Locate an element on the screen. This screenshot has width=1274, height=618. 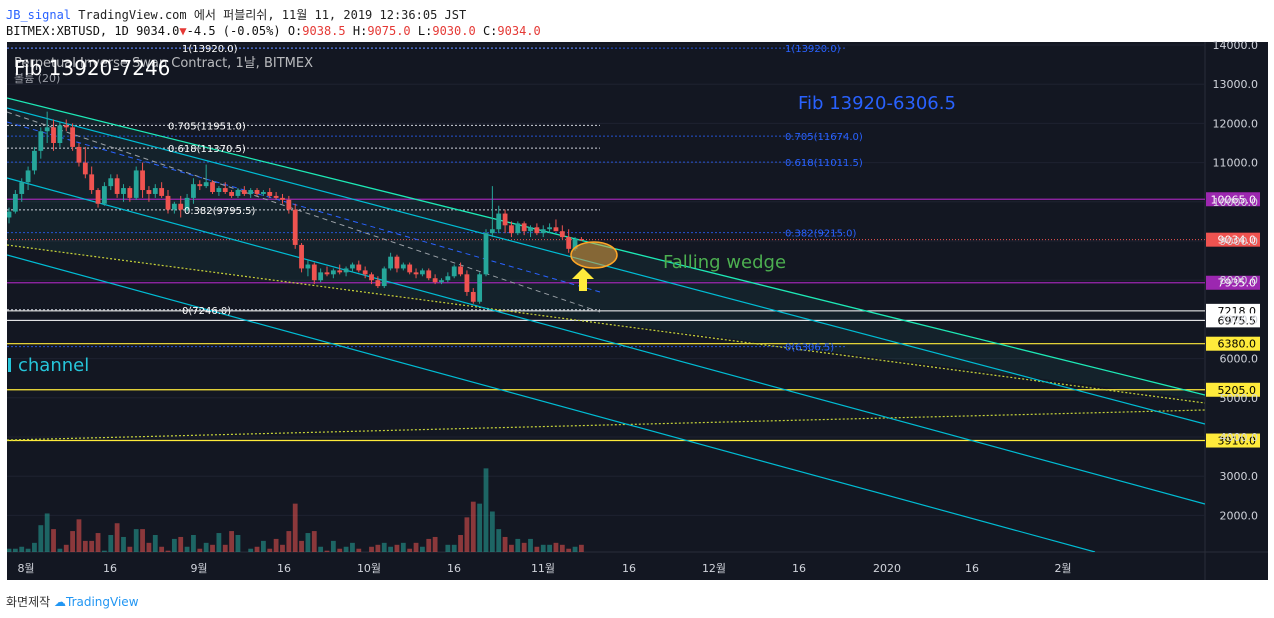
y-tick-label: 7000.0 is located at coordinates (1239, 319).